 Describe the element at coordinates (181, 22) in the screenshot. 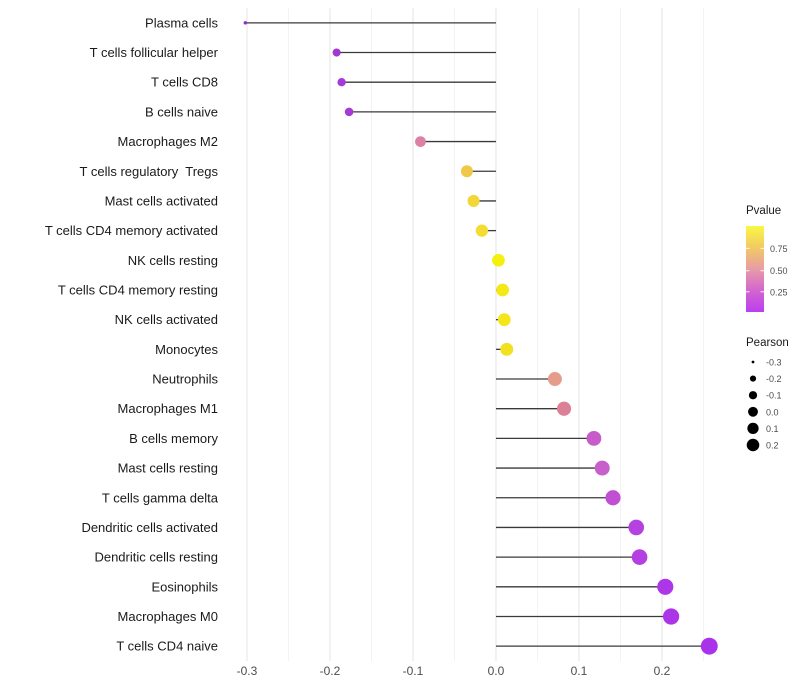

I see `category-label: Plasma cells` at that location.